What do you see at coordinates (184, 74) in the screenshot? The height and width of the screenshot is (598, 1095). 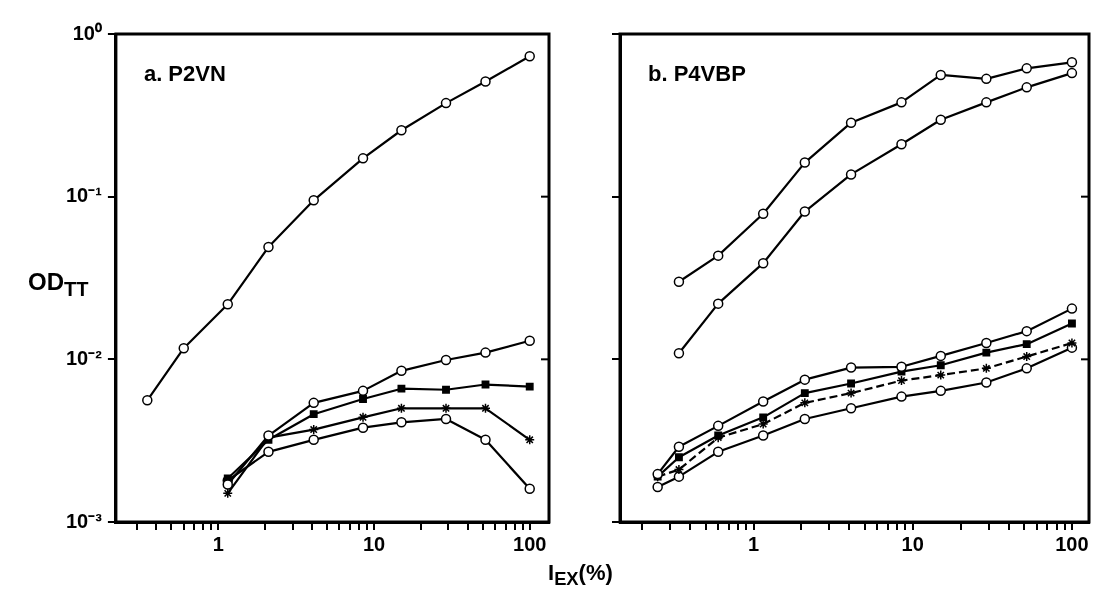 I see `text: a. P2VN` at bounding box center [184, 74].